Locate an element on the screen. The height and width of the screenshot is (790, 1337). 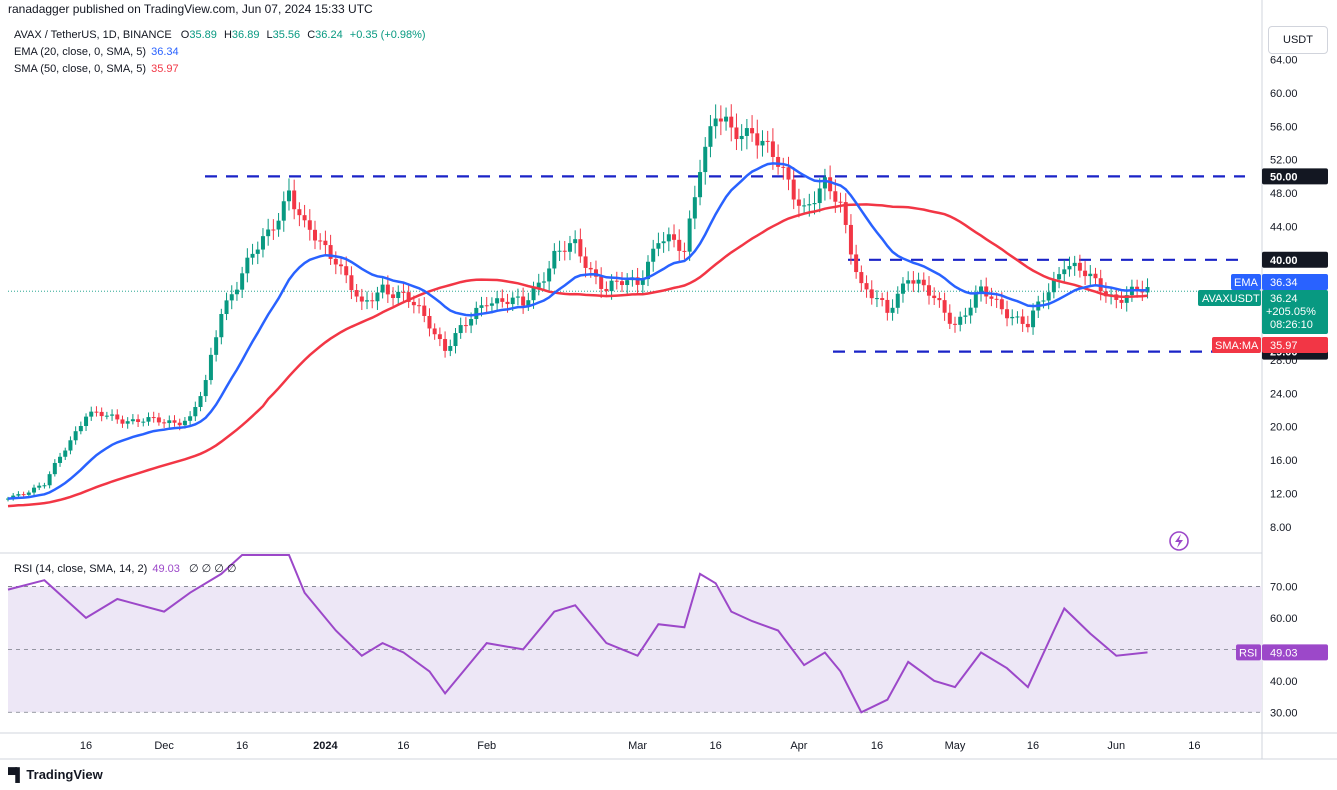
lightning-icon-bolt is located at coordinates (1179, 541).